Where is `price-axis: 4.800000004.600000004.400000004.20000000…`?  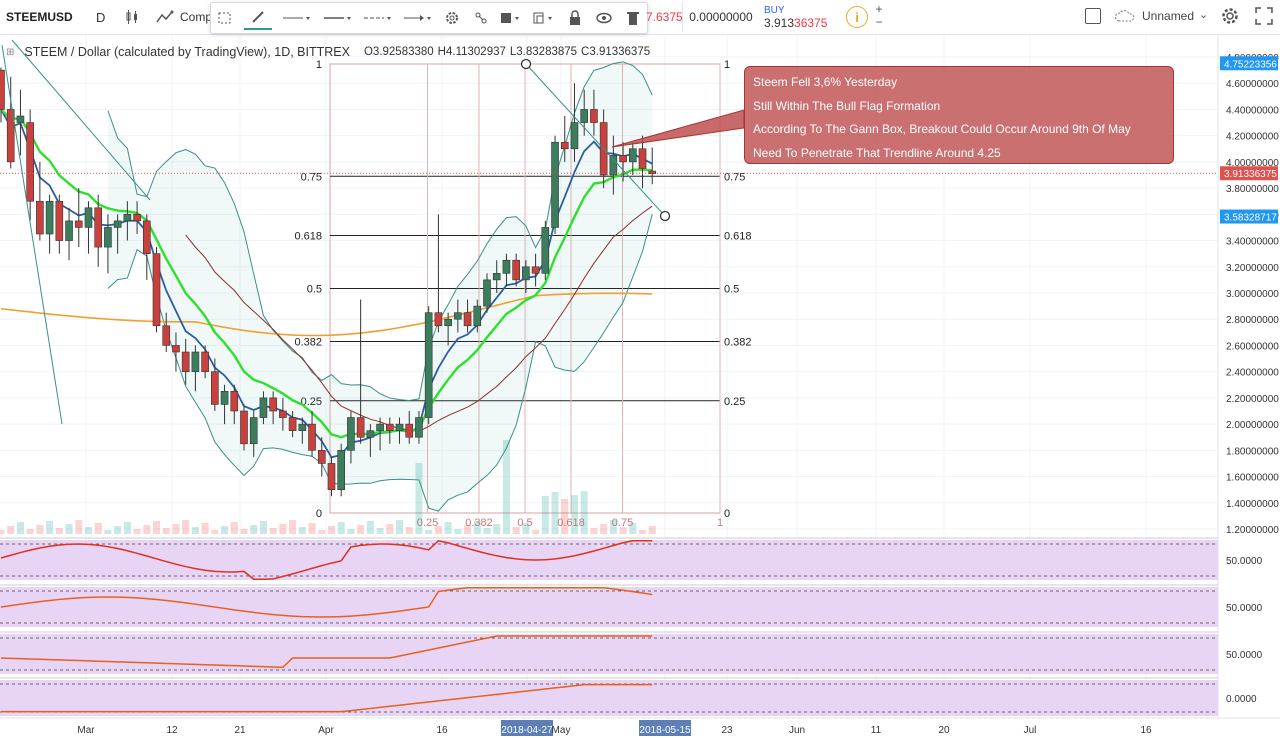
price-axis: 4.800000004.600000004.400000004.20000000… is located at coordinates (1248, 386).